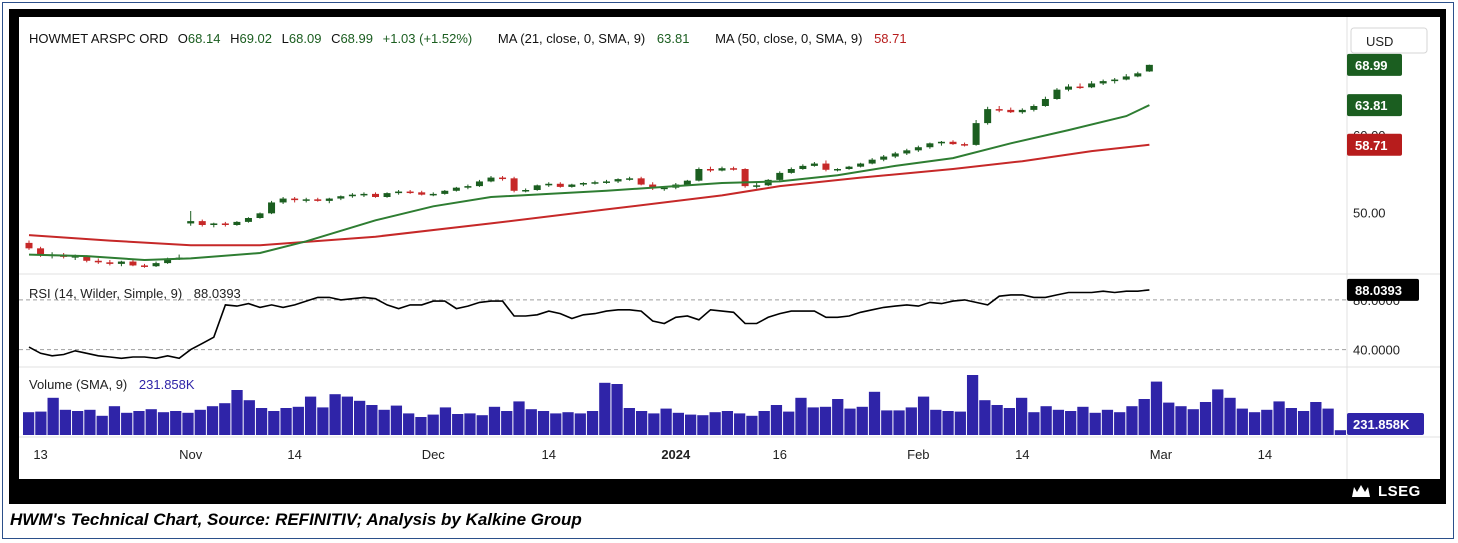  I want to click on time-tick-label: Mar, so click(1161, 454).